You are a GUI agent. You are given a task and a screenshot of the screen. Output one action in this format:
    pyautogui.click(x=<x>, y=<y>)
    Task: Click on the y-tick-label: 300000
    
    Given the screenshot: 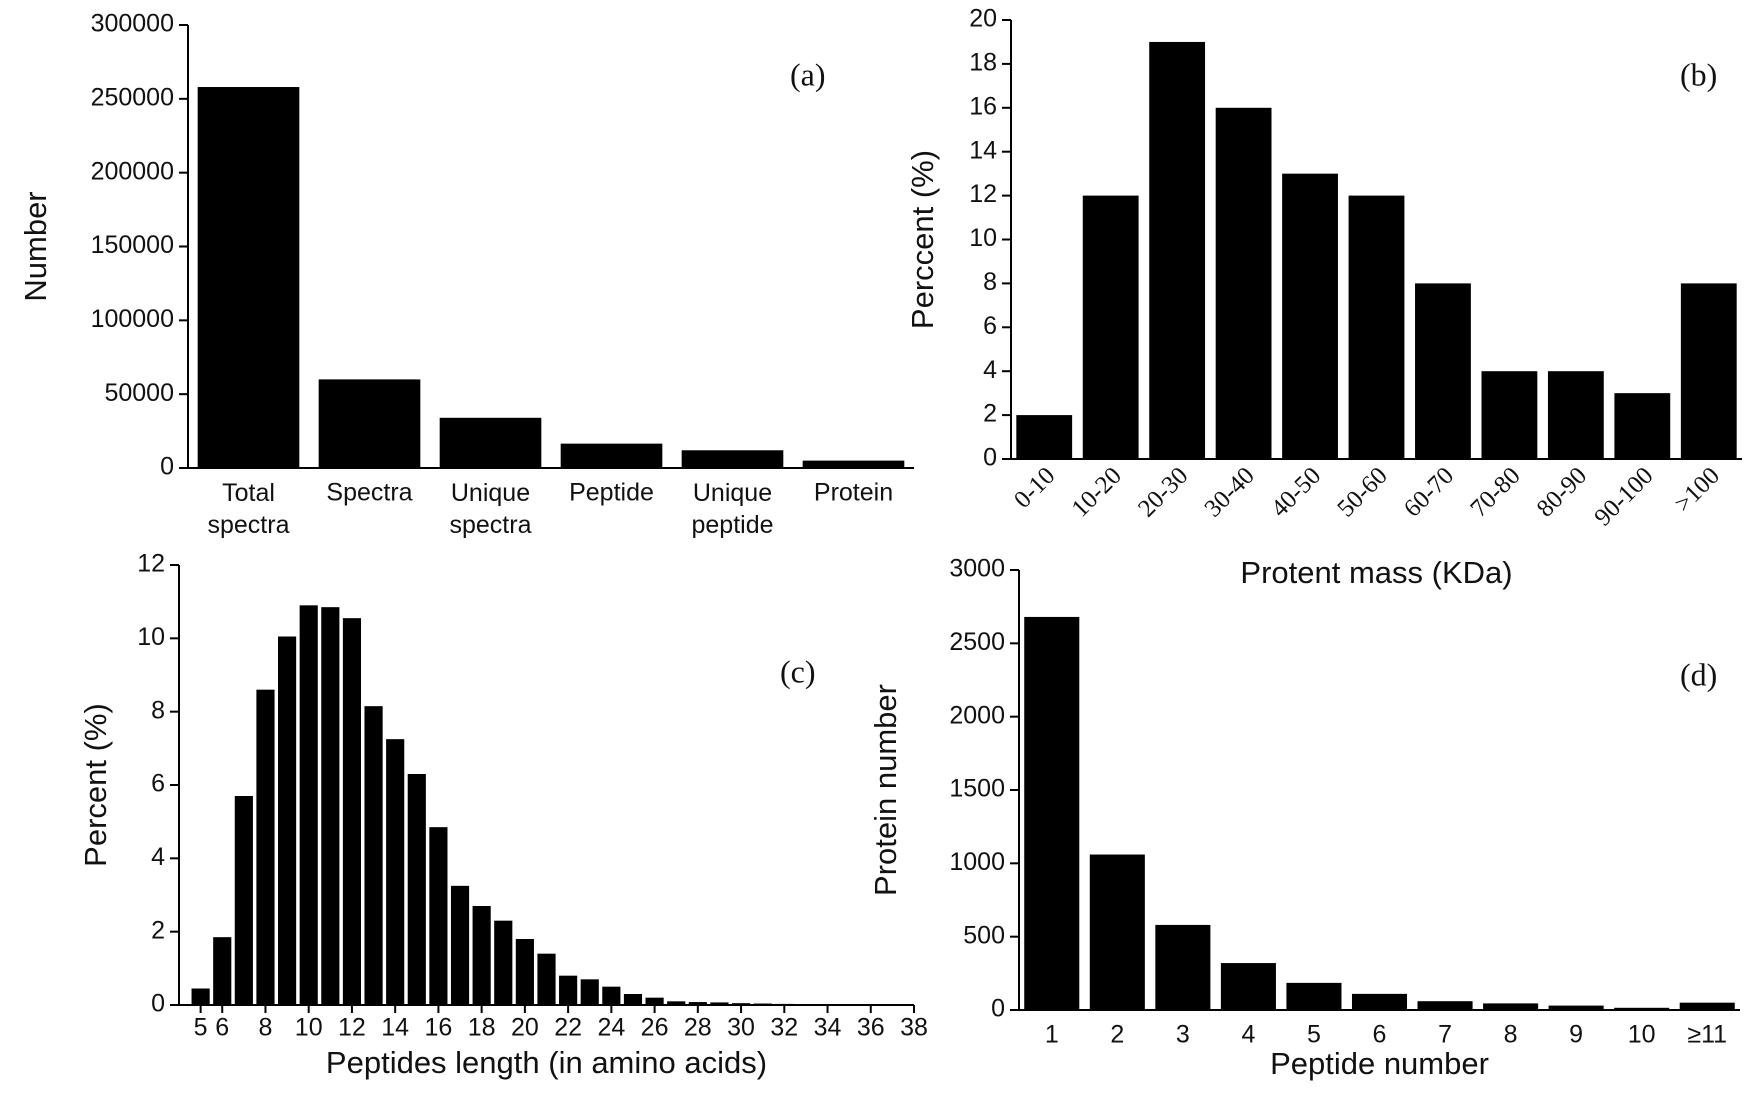 What is the action you would take?
    pyautogui.click(x=132, y=24)
    